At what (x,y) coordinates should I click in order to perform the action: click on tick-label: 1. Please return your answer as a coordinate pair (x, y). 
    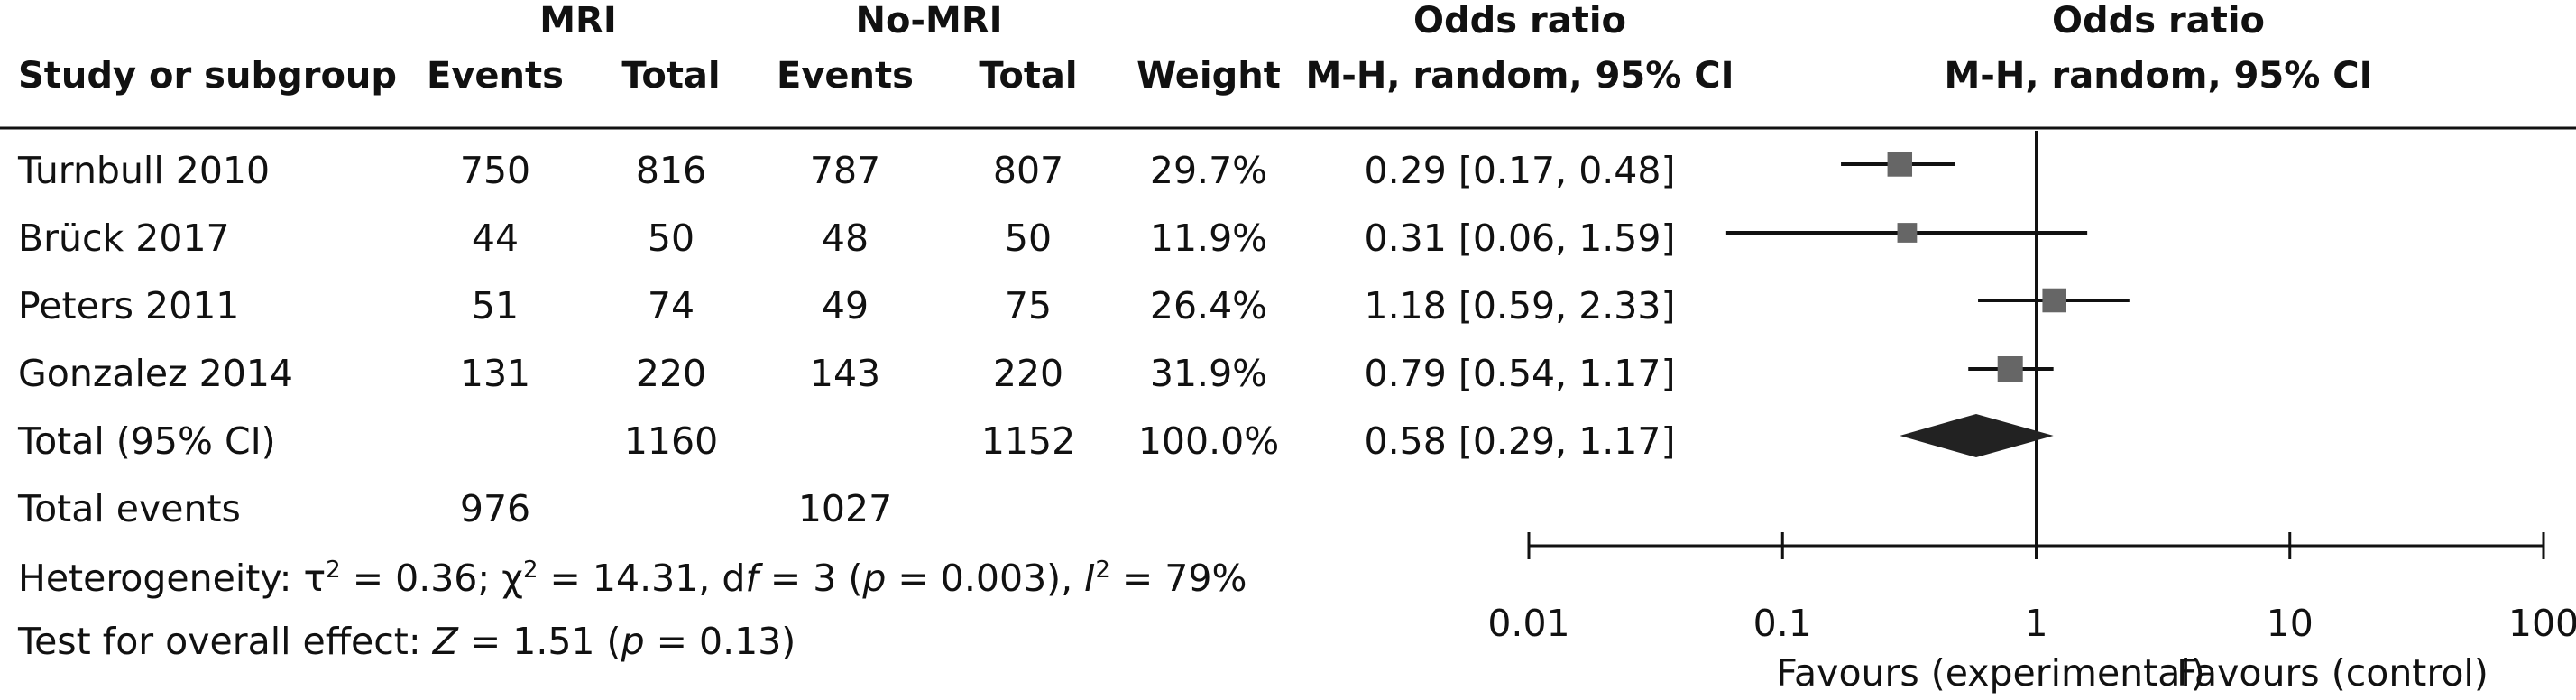
    Looking at the image, I should click on (2035, 623).